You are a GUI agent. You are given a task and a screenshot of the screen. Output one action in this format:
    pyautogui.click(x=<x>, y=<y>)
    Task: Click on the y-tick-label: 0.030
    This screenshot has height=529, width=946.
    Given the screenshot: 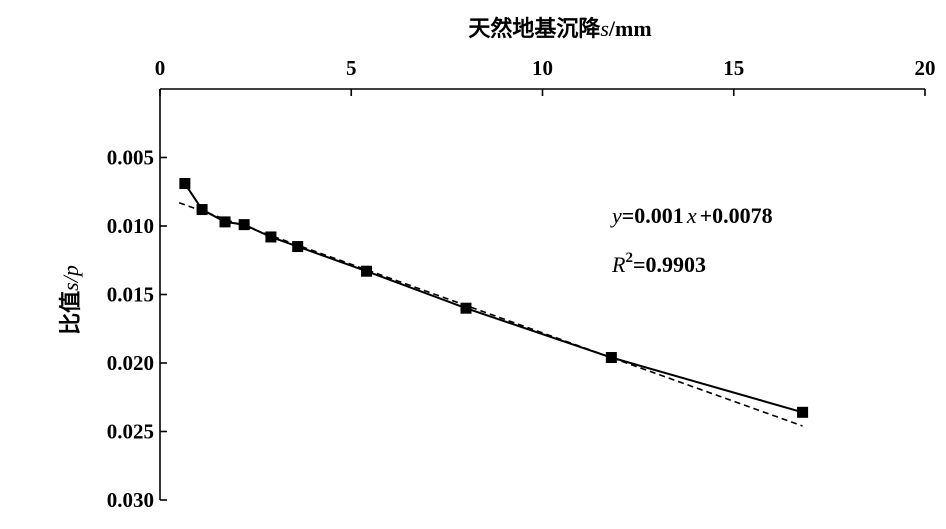 What is the action you would take?
    pyautogui.click(x=130, y=500)
    